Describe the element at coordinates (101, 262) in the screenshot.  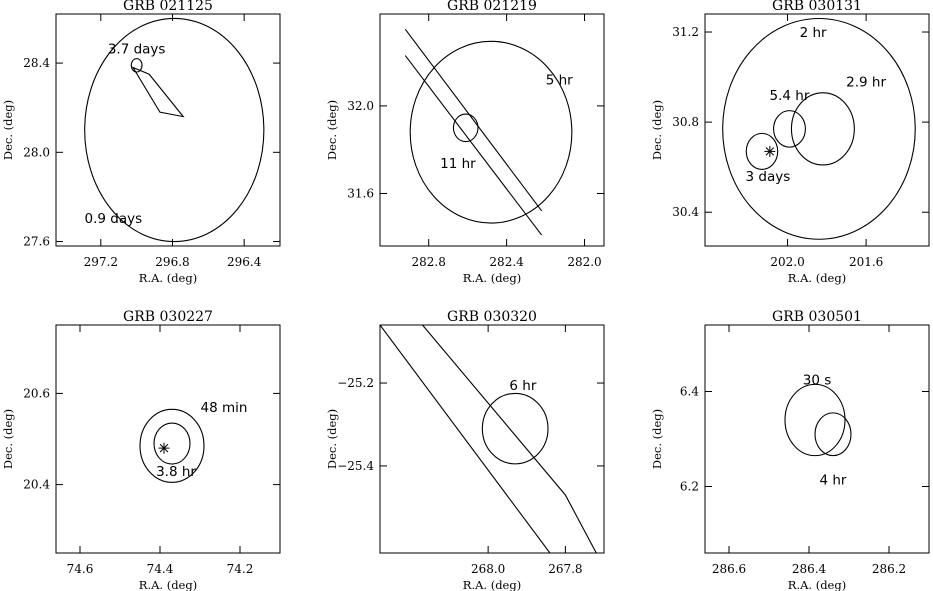
I see `x-tick-label: 297.2` at that location.